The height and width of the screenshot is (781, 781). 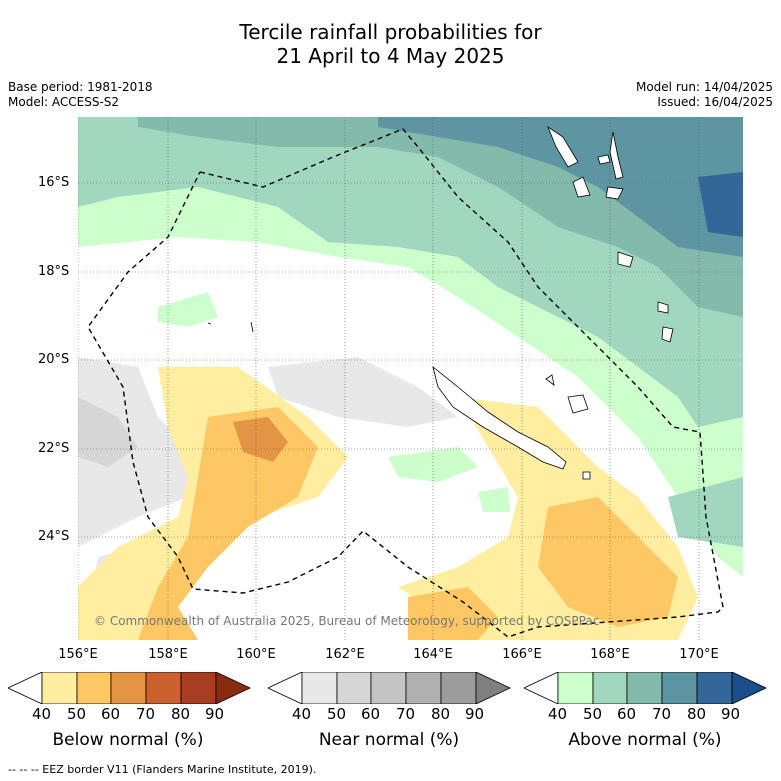 What do you see at coordinates (302, 714) in the screenshot?
I see `near-tick-40: 40` at bounding box center [302, 714].